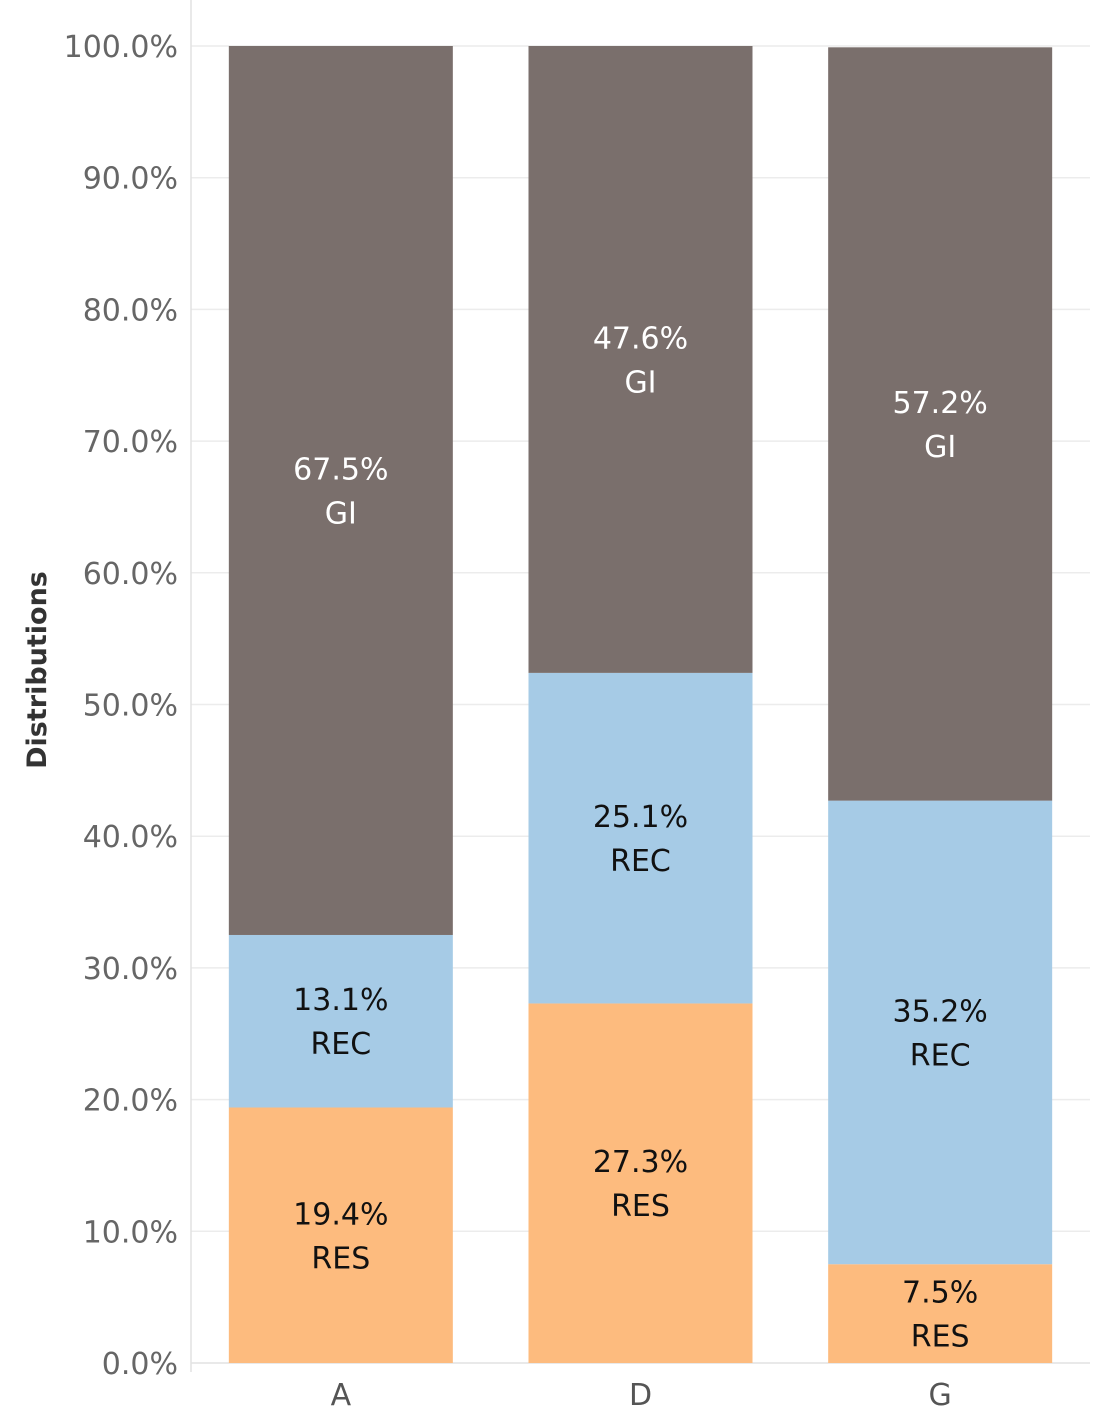 This screenshot has width=1094, height=1426. What do you see at coordinates (130, 442) in the screenshot?
I see `y-tick-label: 70.0%` at bounding box center [130, 442].